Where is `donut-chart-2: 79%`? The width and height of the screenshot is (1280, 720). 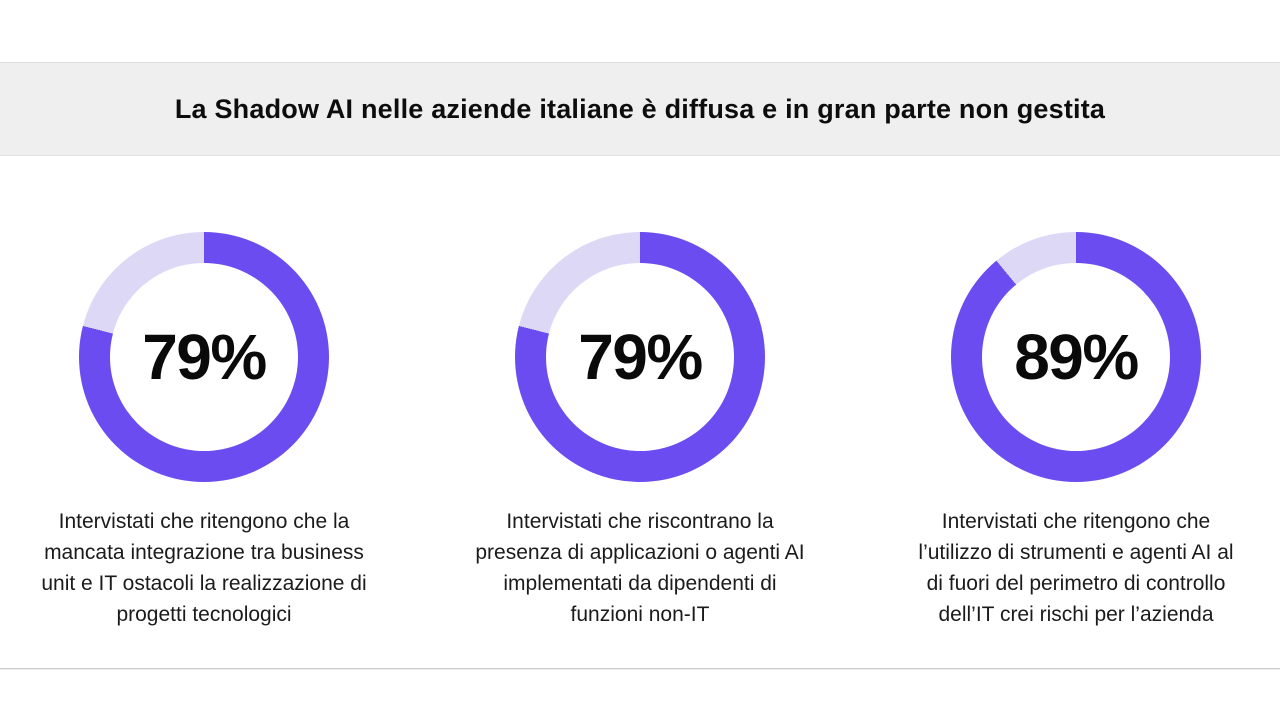 donut-chart-2: 79% is located at coordinates (640, 357).